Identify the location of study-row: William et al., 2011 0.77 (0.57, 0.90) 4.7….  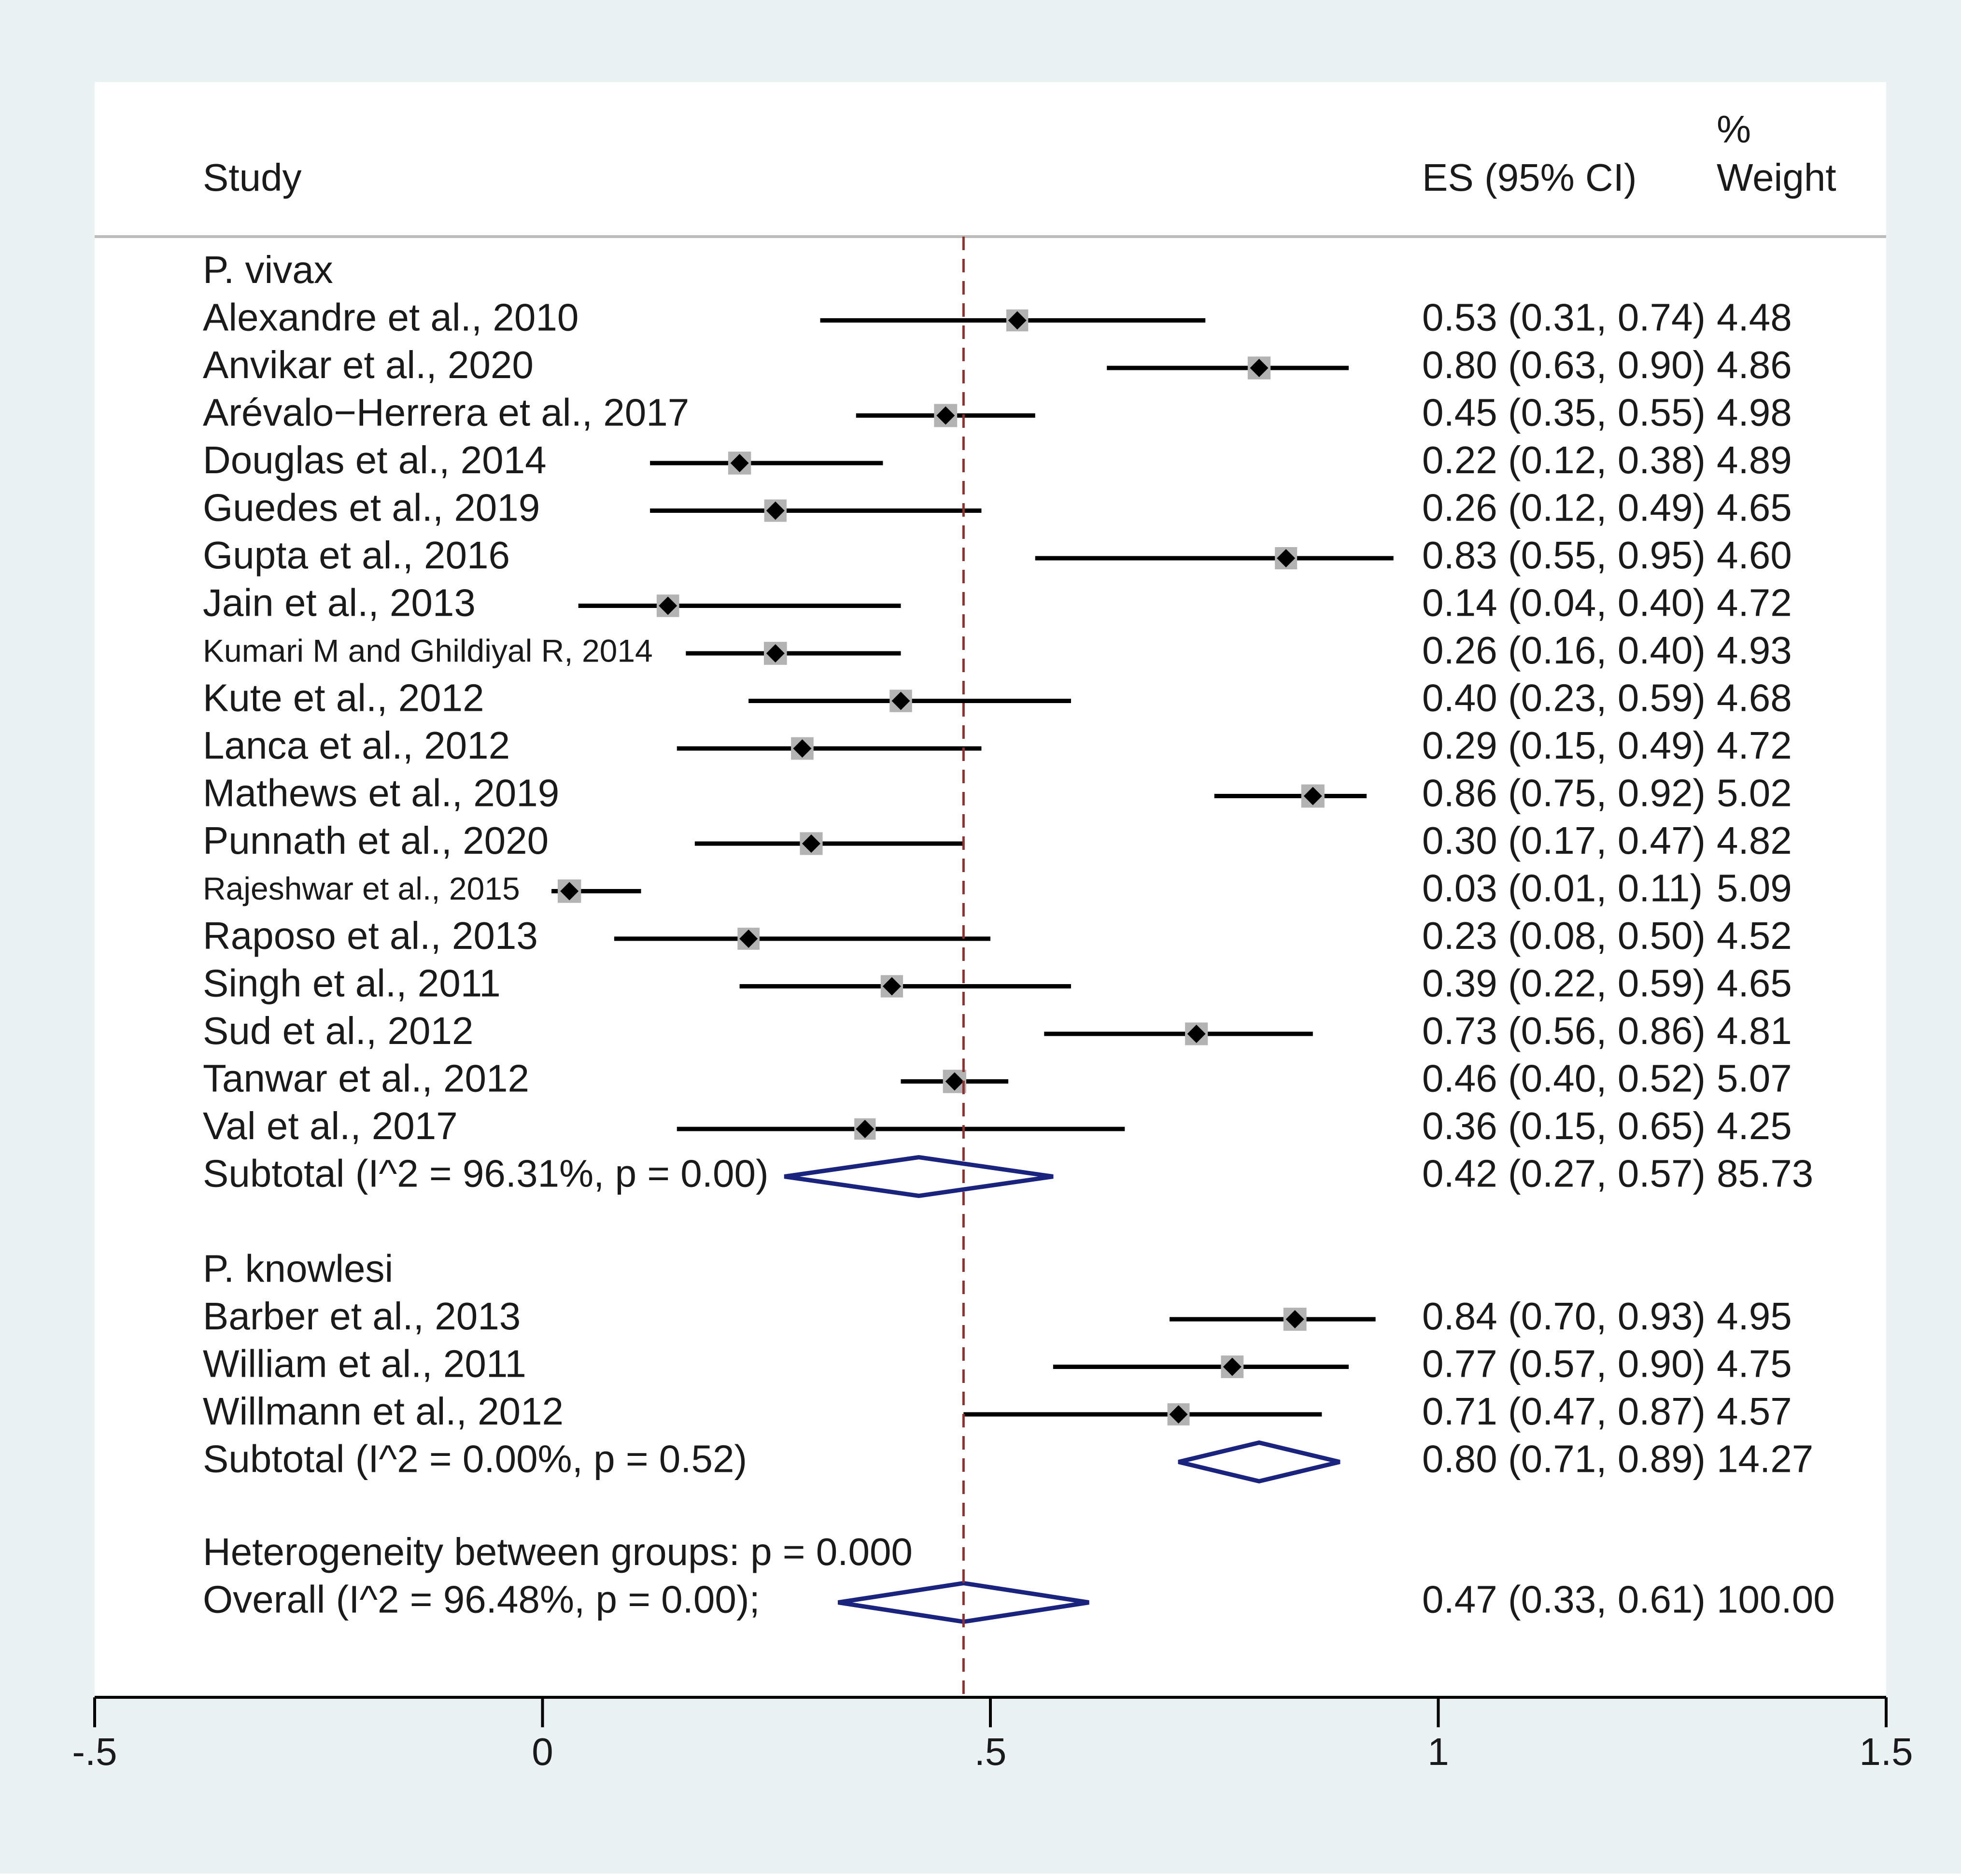
(997, 1363).